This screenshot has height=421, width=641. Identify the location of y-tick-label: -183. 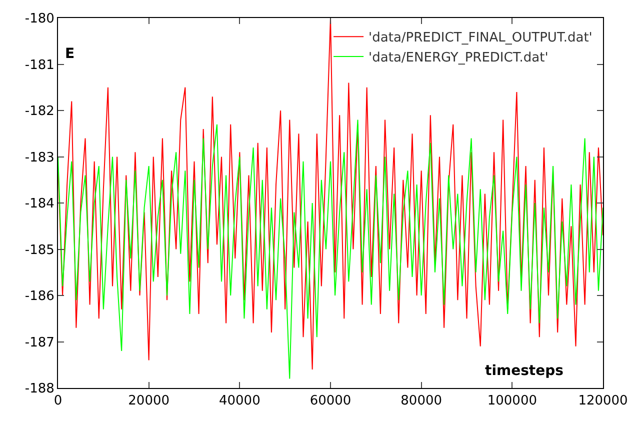
(39, 158).